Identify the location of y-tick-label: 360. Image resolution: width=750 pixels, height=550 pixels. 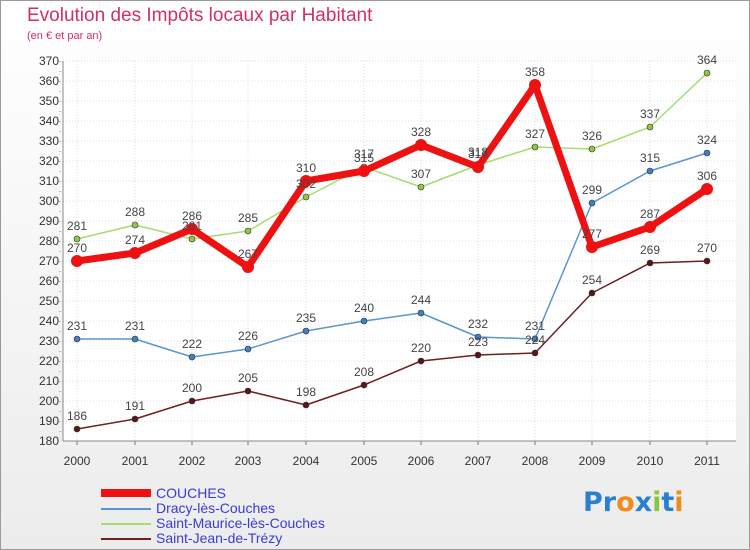
(49, 81).